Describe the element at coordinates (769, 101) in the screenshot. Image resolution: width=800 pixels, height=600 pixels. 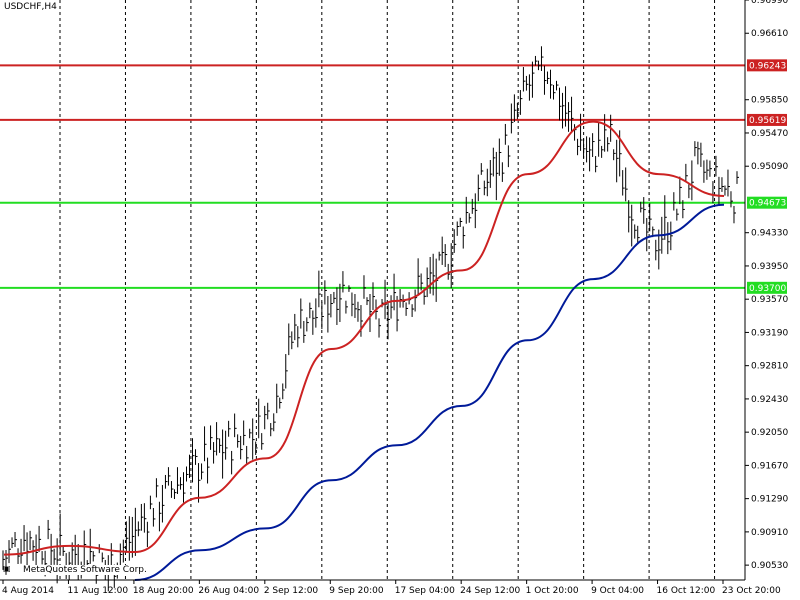
I see `price-tick-label: 0.95850` at that location.